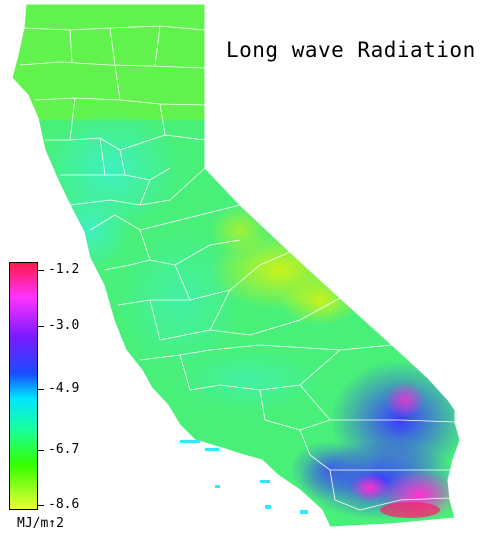 The width and height of the screenshot is (500, 550). Describe the element at coordinates (64, 388) in the screenshot. I see `legend-tick-label: -4.9` at that location.